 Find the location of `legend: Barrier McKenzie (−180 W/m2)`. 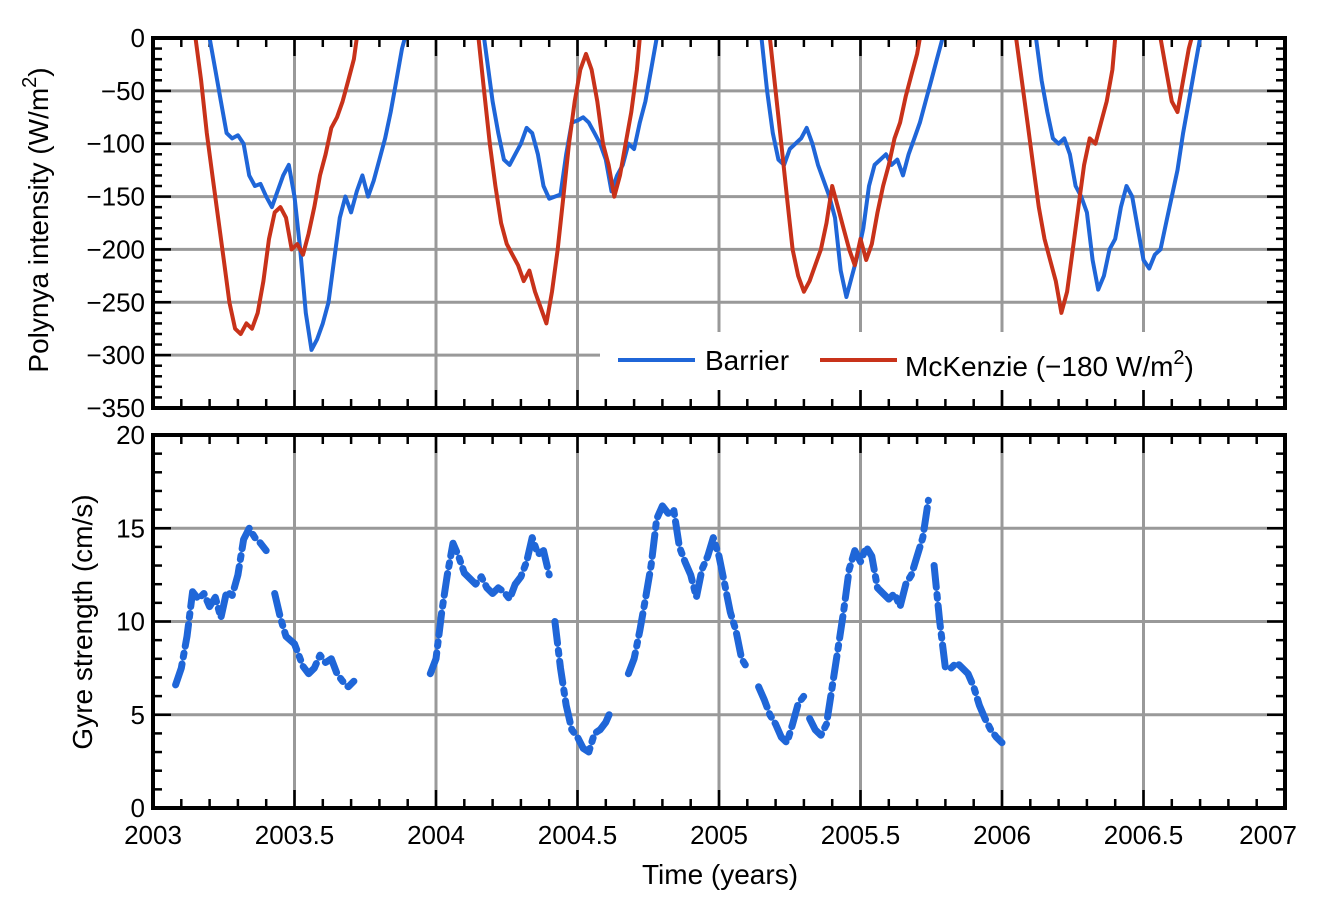

legend: Barrier McKenzie (−180 W/m2) is located at coordinates (940, 361).